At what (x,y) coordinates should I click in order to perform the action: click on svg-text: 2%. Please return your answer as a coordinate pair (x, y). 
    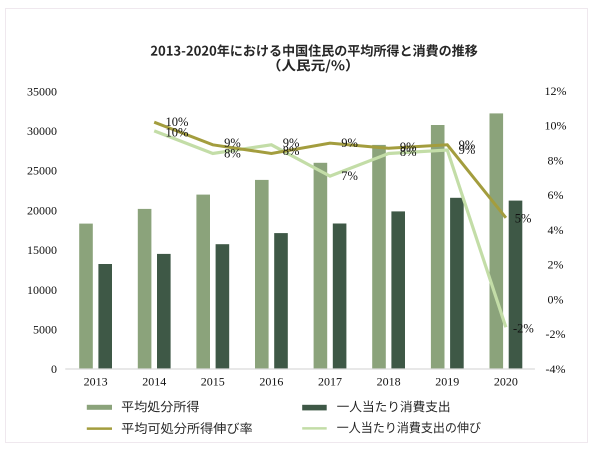
    Looking at the image, I should click on (556, 265).